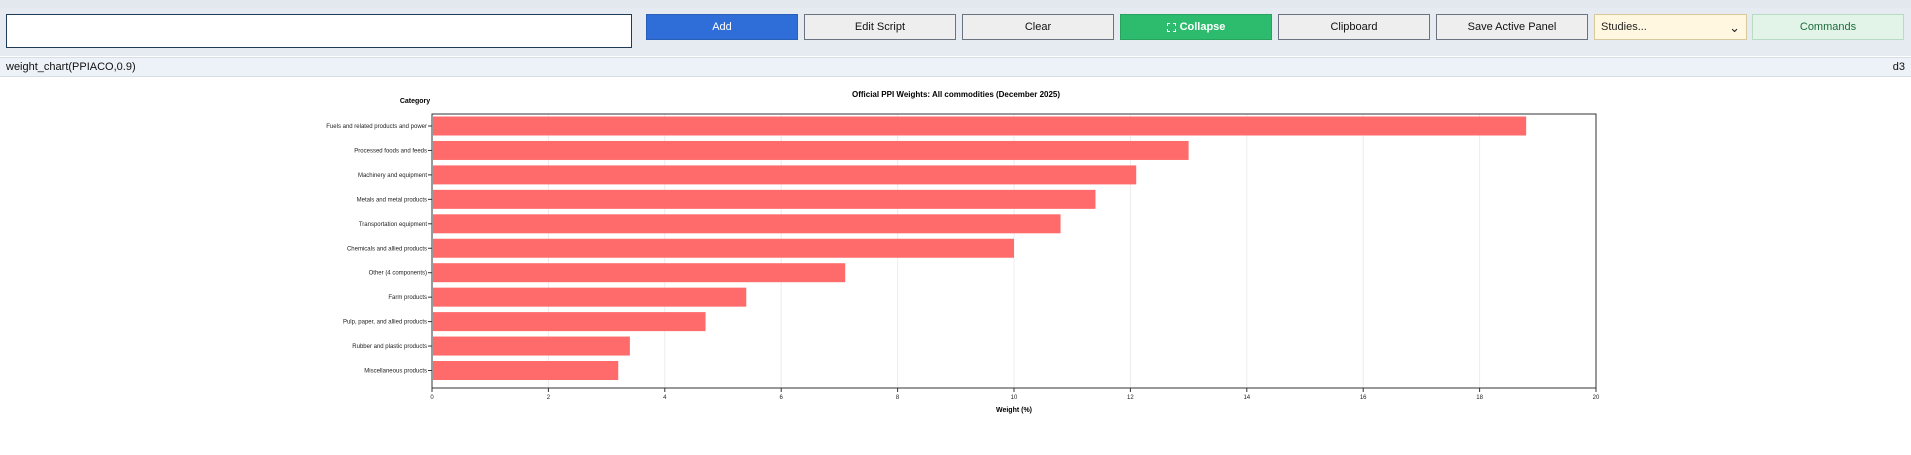 Image resolution: width=1911 pixels, height=455 pixels. What do you see at coordinates (1363, 398) in the screenshot?
I see `x-tick-label: 16` at bounding box center [1363, 398].